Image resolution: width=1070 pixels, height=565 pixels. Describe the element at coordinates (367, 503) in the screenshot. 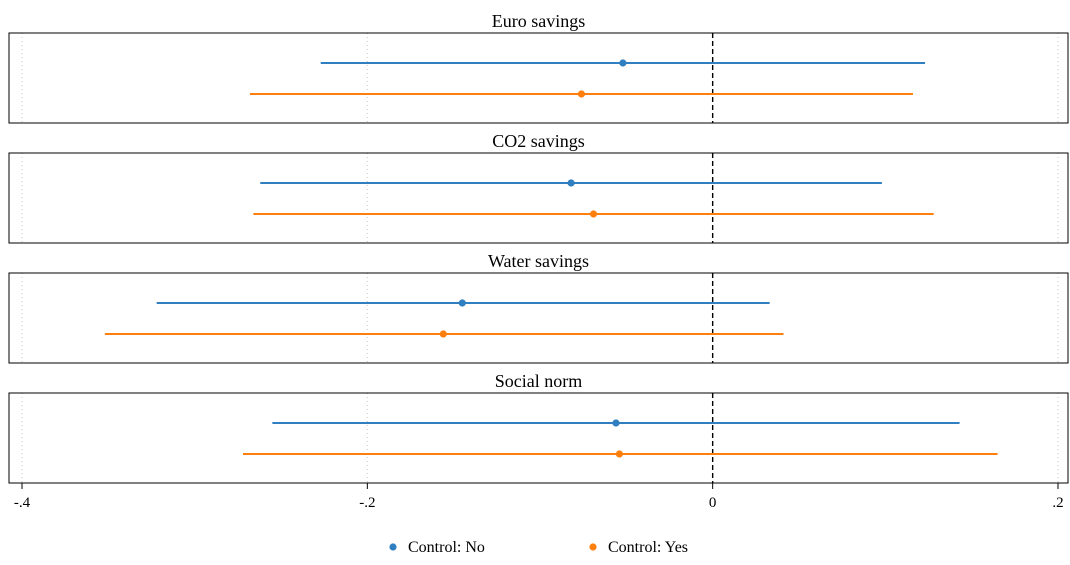

I see `x-tick-label: -.2` at that location.